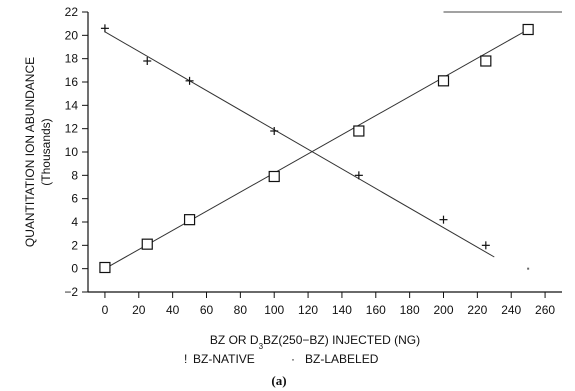  Describe the element at coordinates (71, 292) in the screenshot. I see `y-tick-label: −2` at that location.